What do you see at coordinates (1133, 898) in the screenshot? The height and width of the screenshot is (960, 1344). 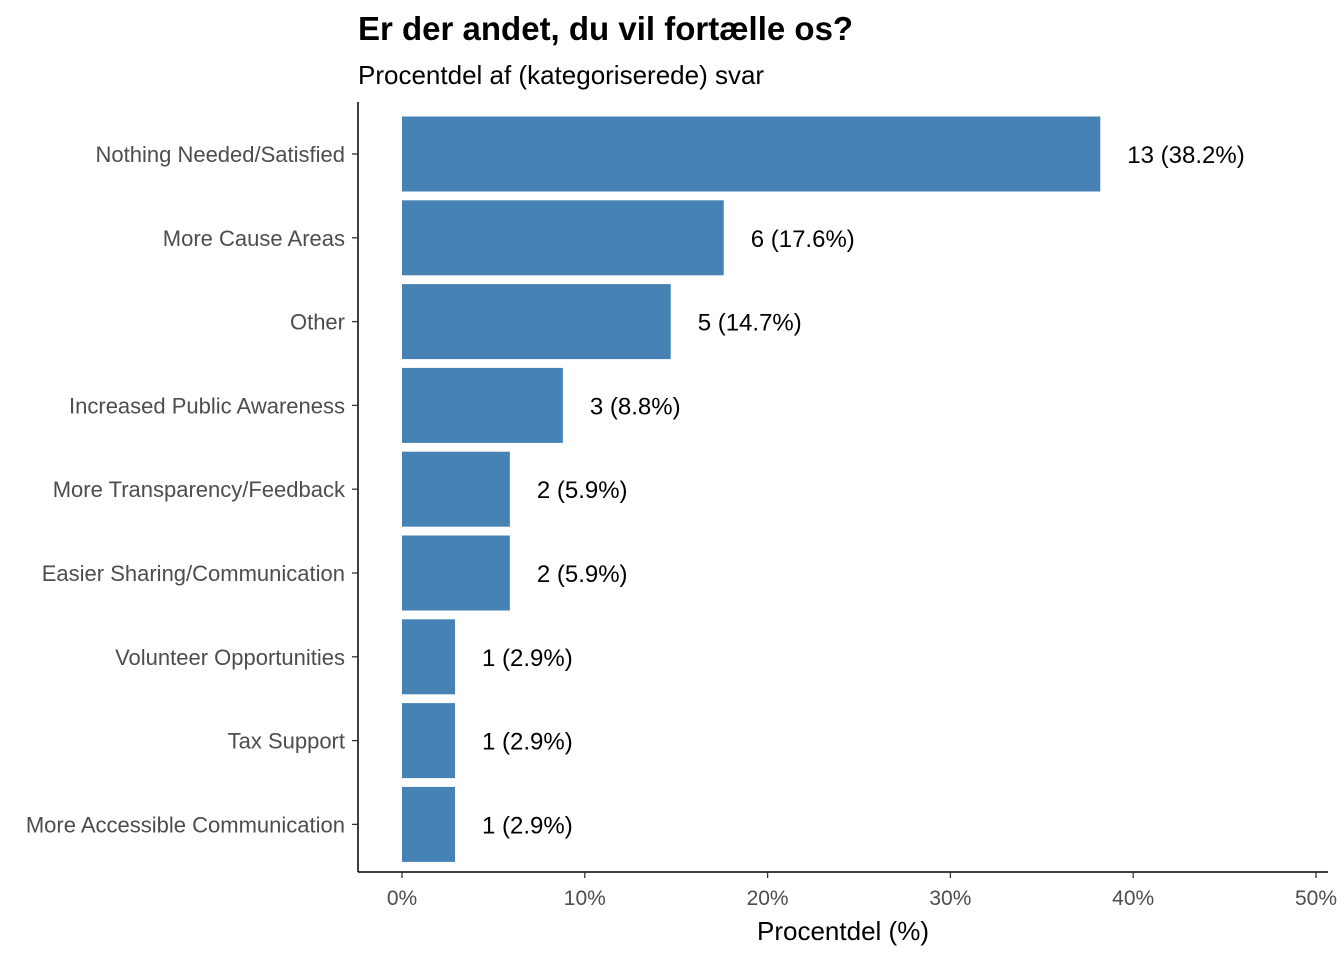 I see `x-tick-label: 40%` at bounding box center [1133, 898].